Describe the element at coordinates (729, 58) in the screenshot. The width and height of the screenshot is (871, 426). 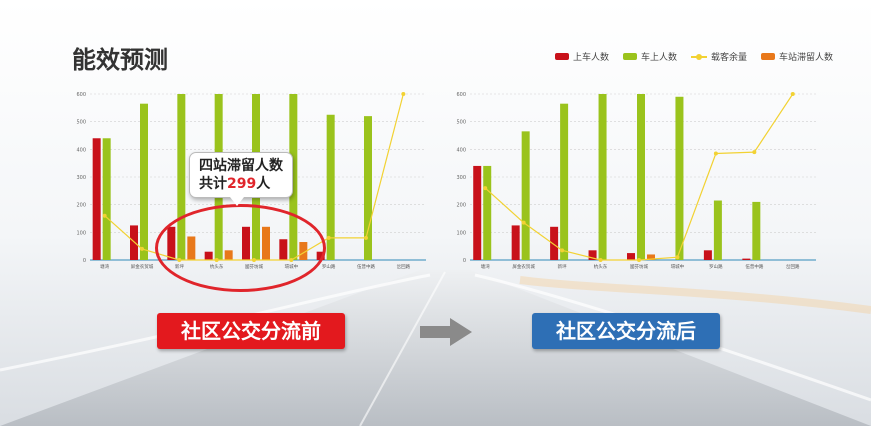
I see `legend-label: 载客余量` at that location.